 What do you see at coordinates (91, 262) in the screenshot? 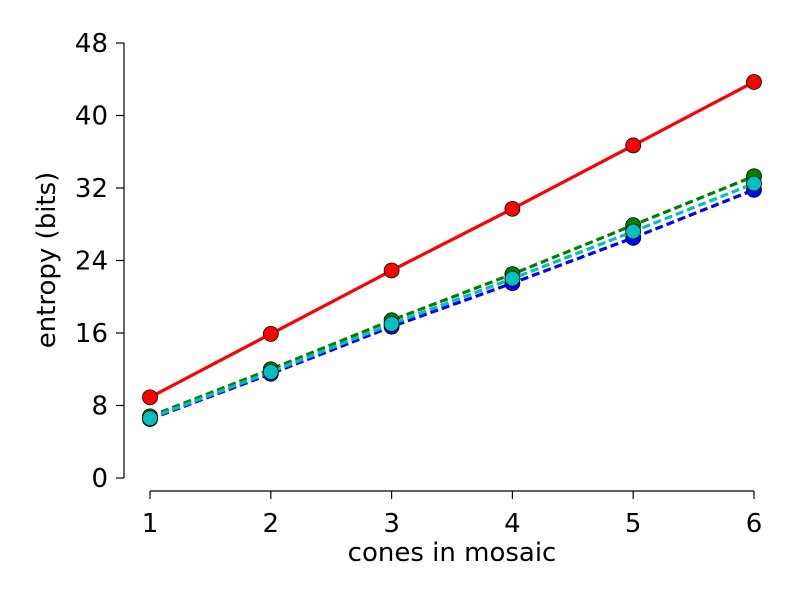
I see `y-tick-label: 24` at bounding box center [91, 262].